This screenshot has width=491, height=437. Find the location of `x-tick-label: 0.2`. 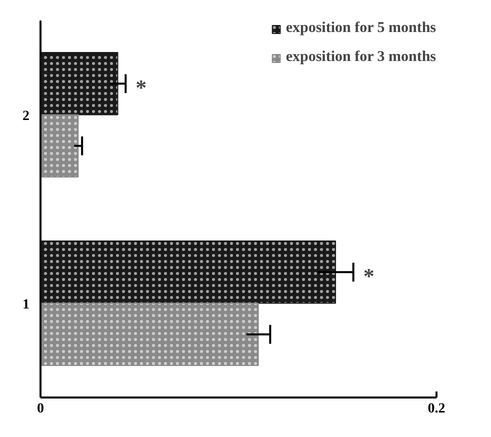

x-tick-label: 0.2 is located at coordinates (437, 409).